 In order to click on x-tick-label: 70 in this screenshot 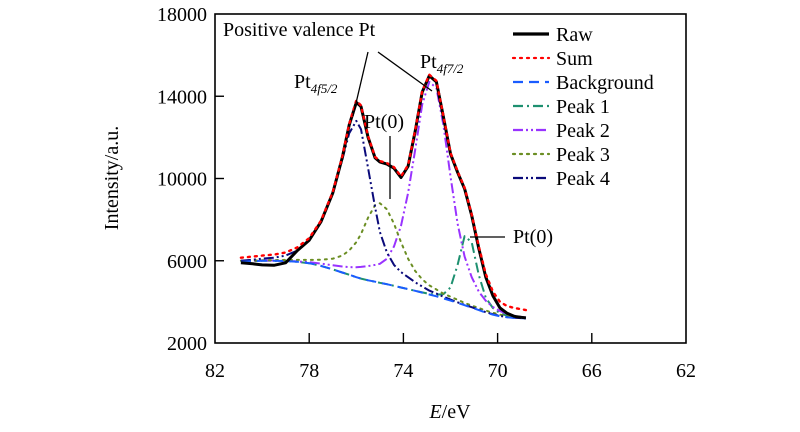, I will do `click(498, 371)`.